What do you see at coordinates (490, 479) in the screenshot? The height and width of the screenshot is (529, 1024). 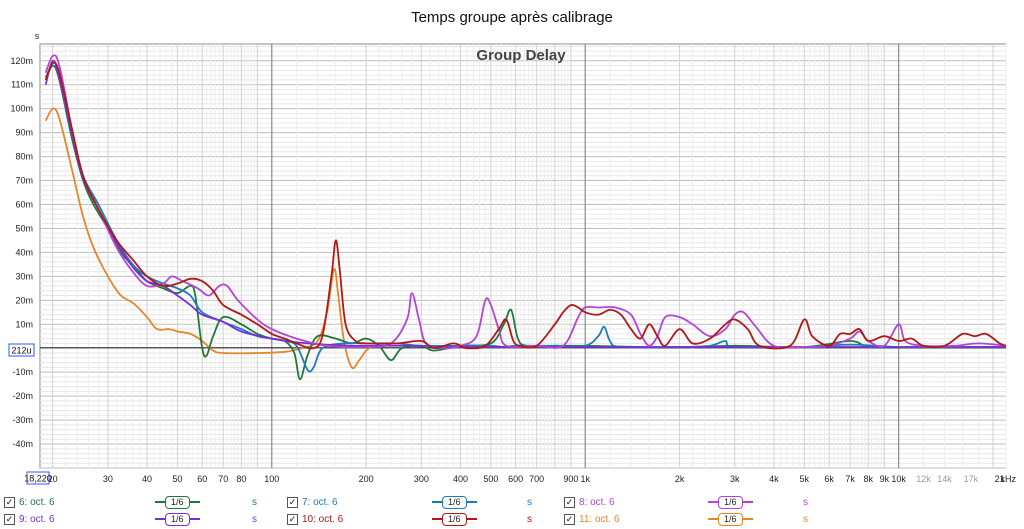 I see `x-tick-label: 500` at bounding box center [490, 479].